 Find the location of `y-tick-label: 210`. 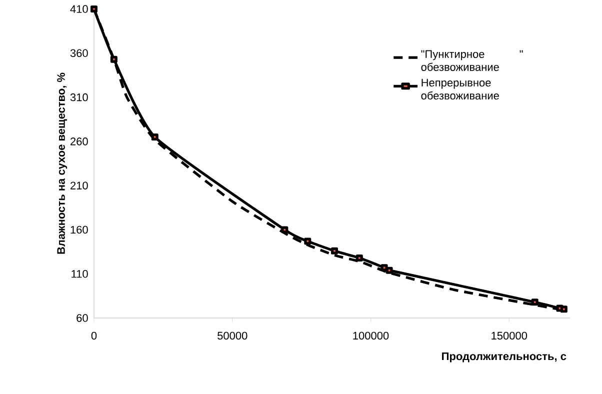

y-tick-label: 210 is located at coordinates (79, 186).